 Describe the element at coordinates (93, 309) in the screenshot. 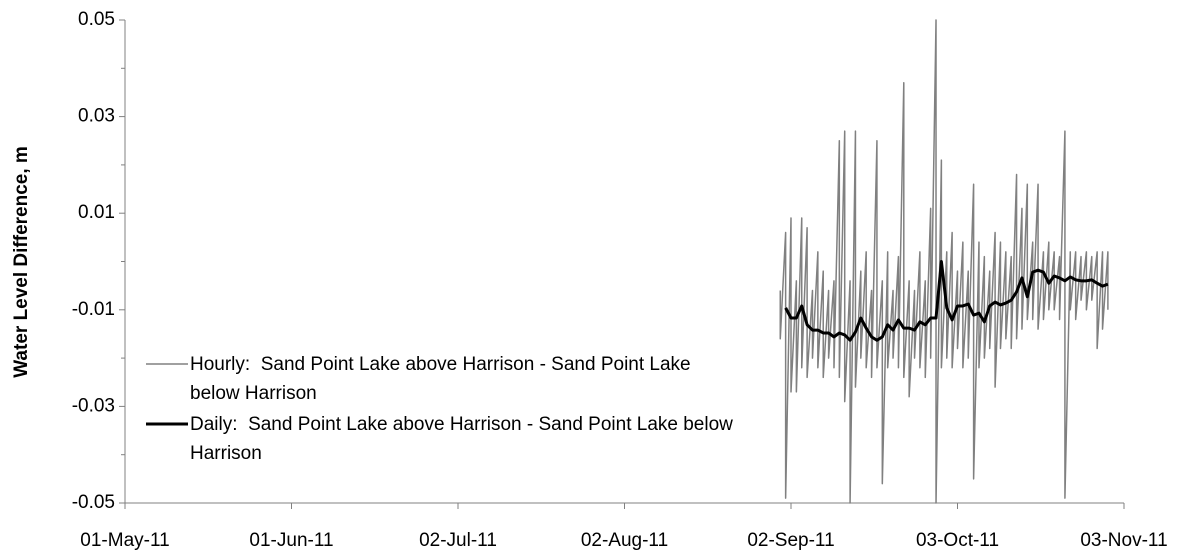

I see `y-tick-label: -0.01` at that location.